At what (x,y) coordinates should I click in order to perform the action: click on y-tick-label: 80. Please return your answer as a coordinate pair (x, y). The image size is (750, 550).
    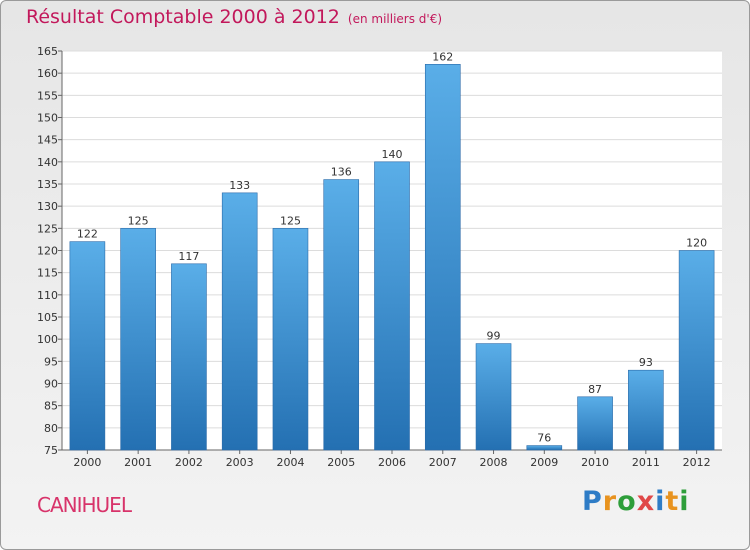
    Looking at the image, I should click on (51, 428).